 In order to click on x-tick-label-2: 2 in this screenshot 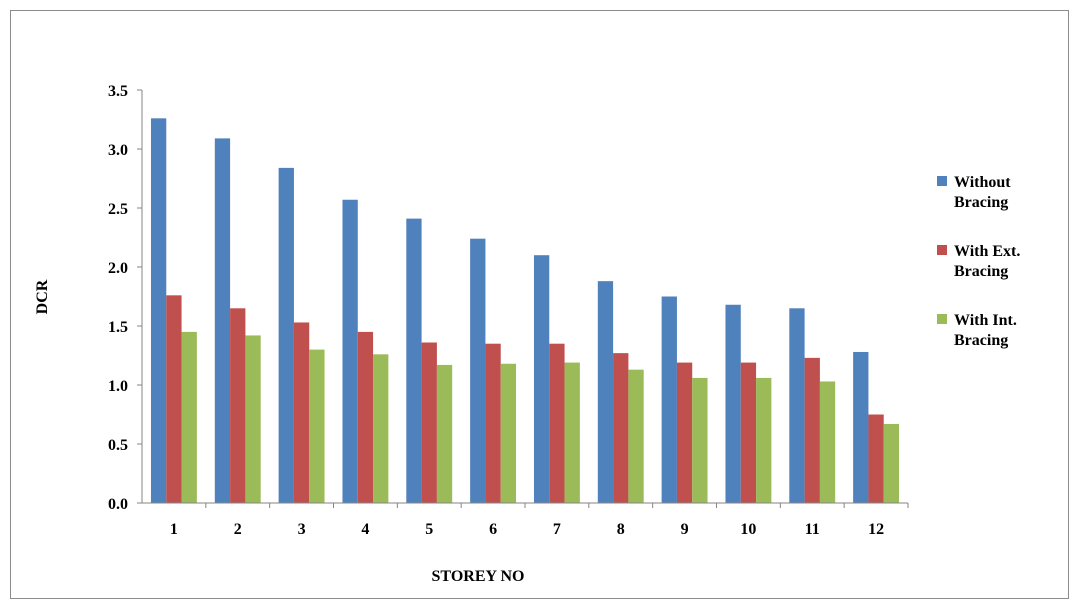, I will do `click(238, 529)`.